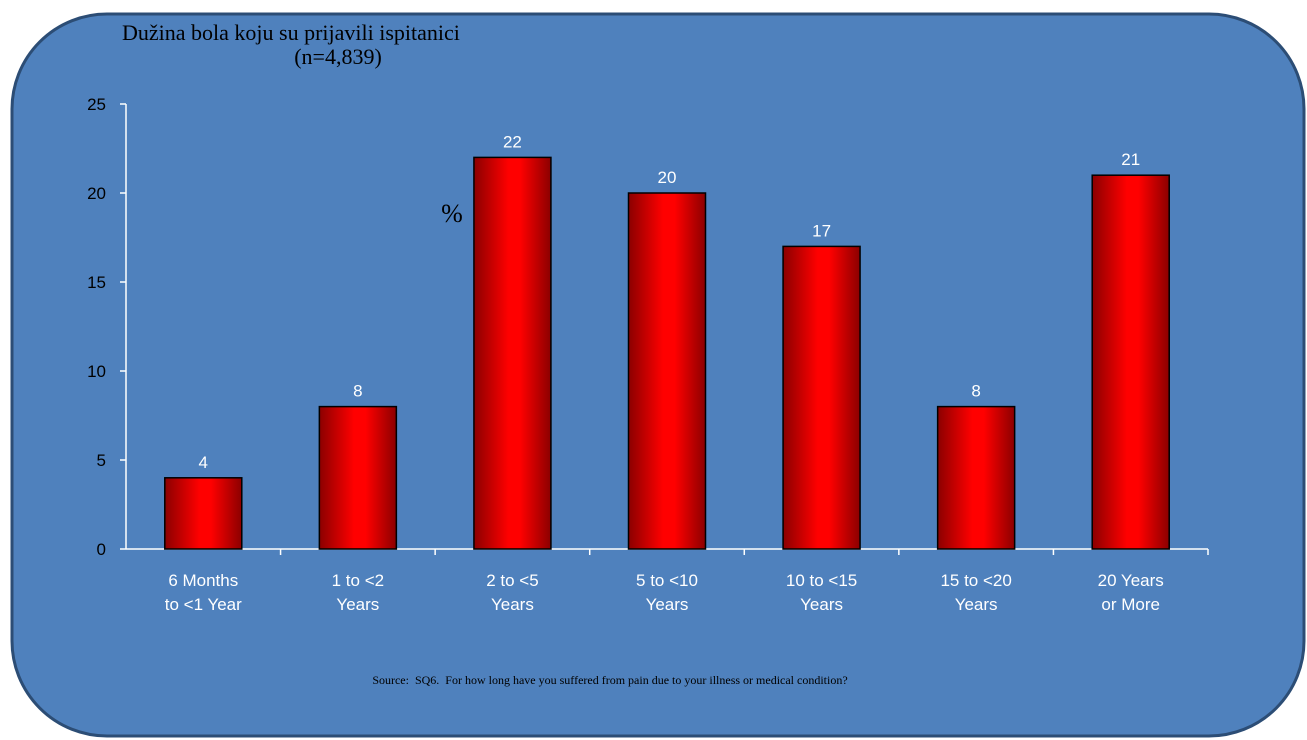 Image resolution: width=1307 pixels, height=740 pixels. Describe the element at coordinates (101, 549) in the screenshot. I see `y-tick-label: 0` at that location.